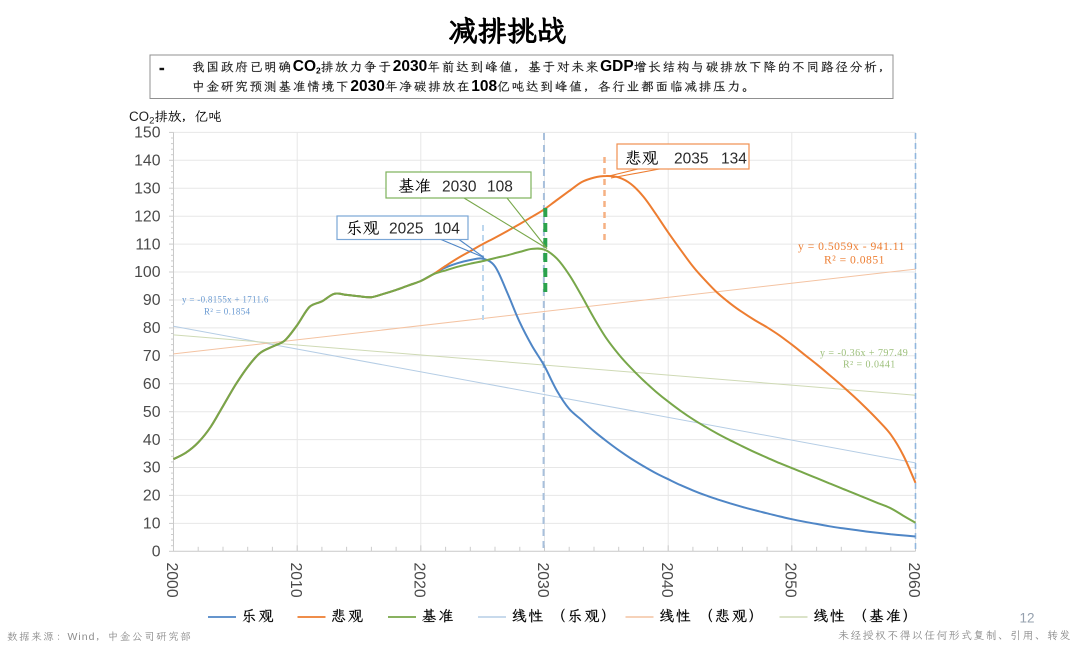  What do you see at coordinates (147, 188) in the screenshot?
I see `svg-text: 130` at bounding box center [147, 188].